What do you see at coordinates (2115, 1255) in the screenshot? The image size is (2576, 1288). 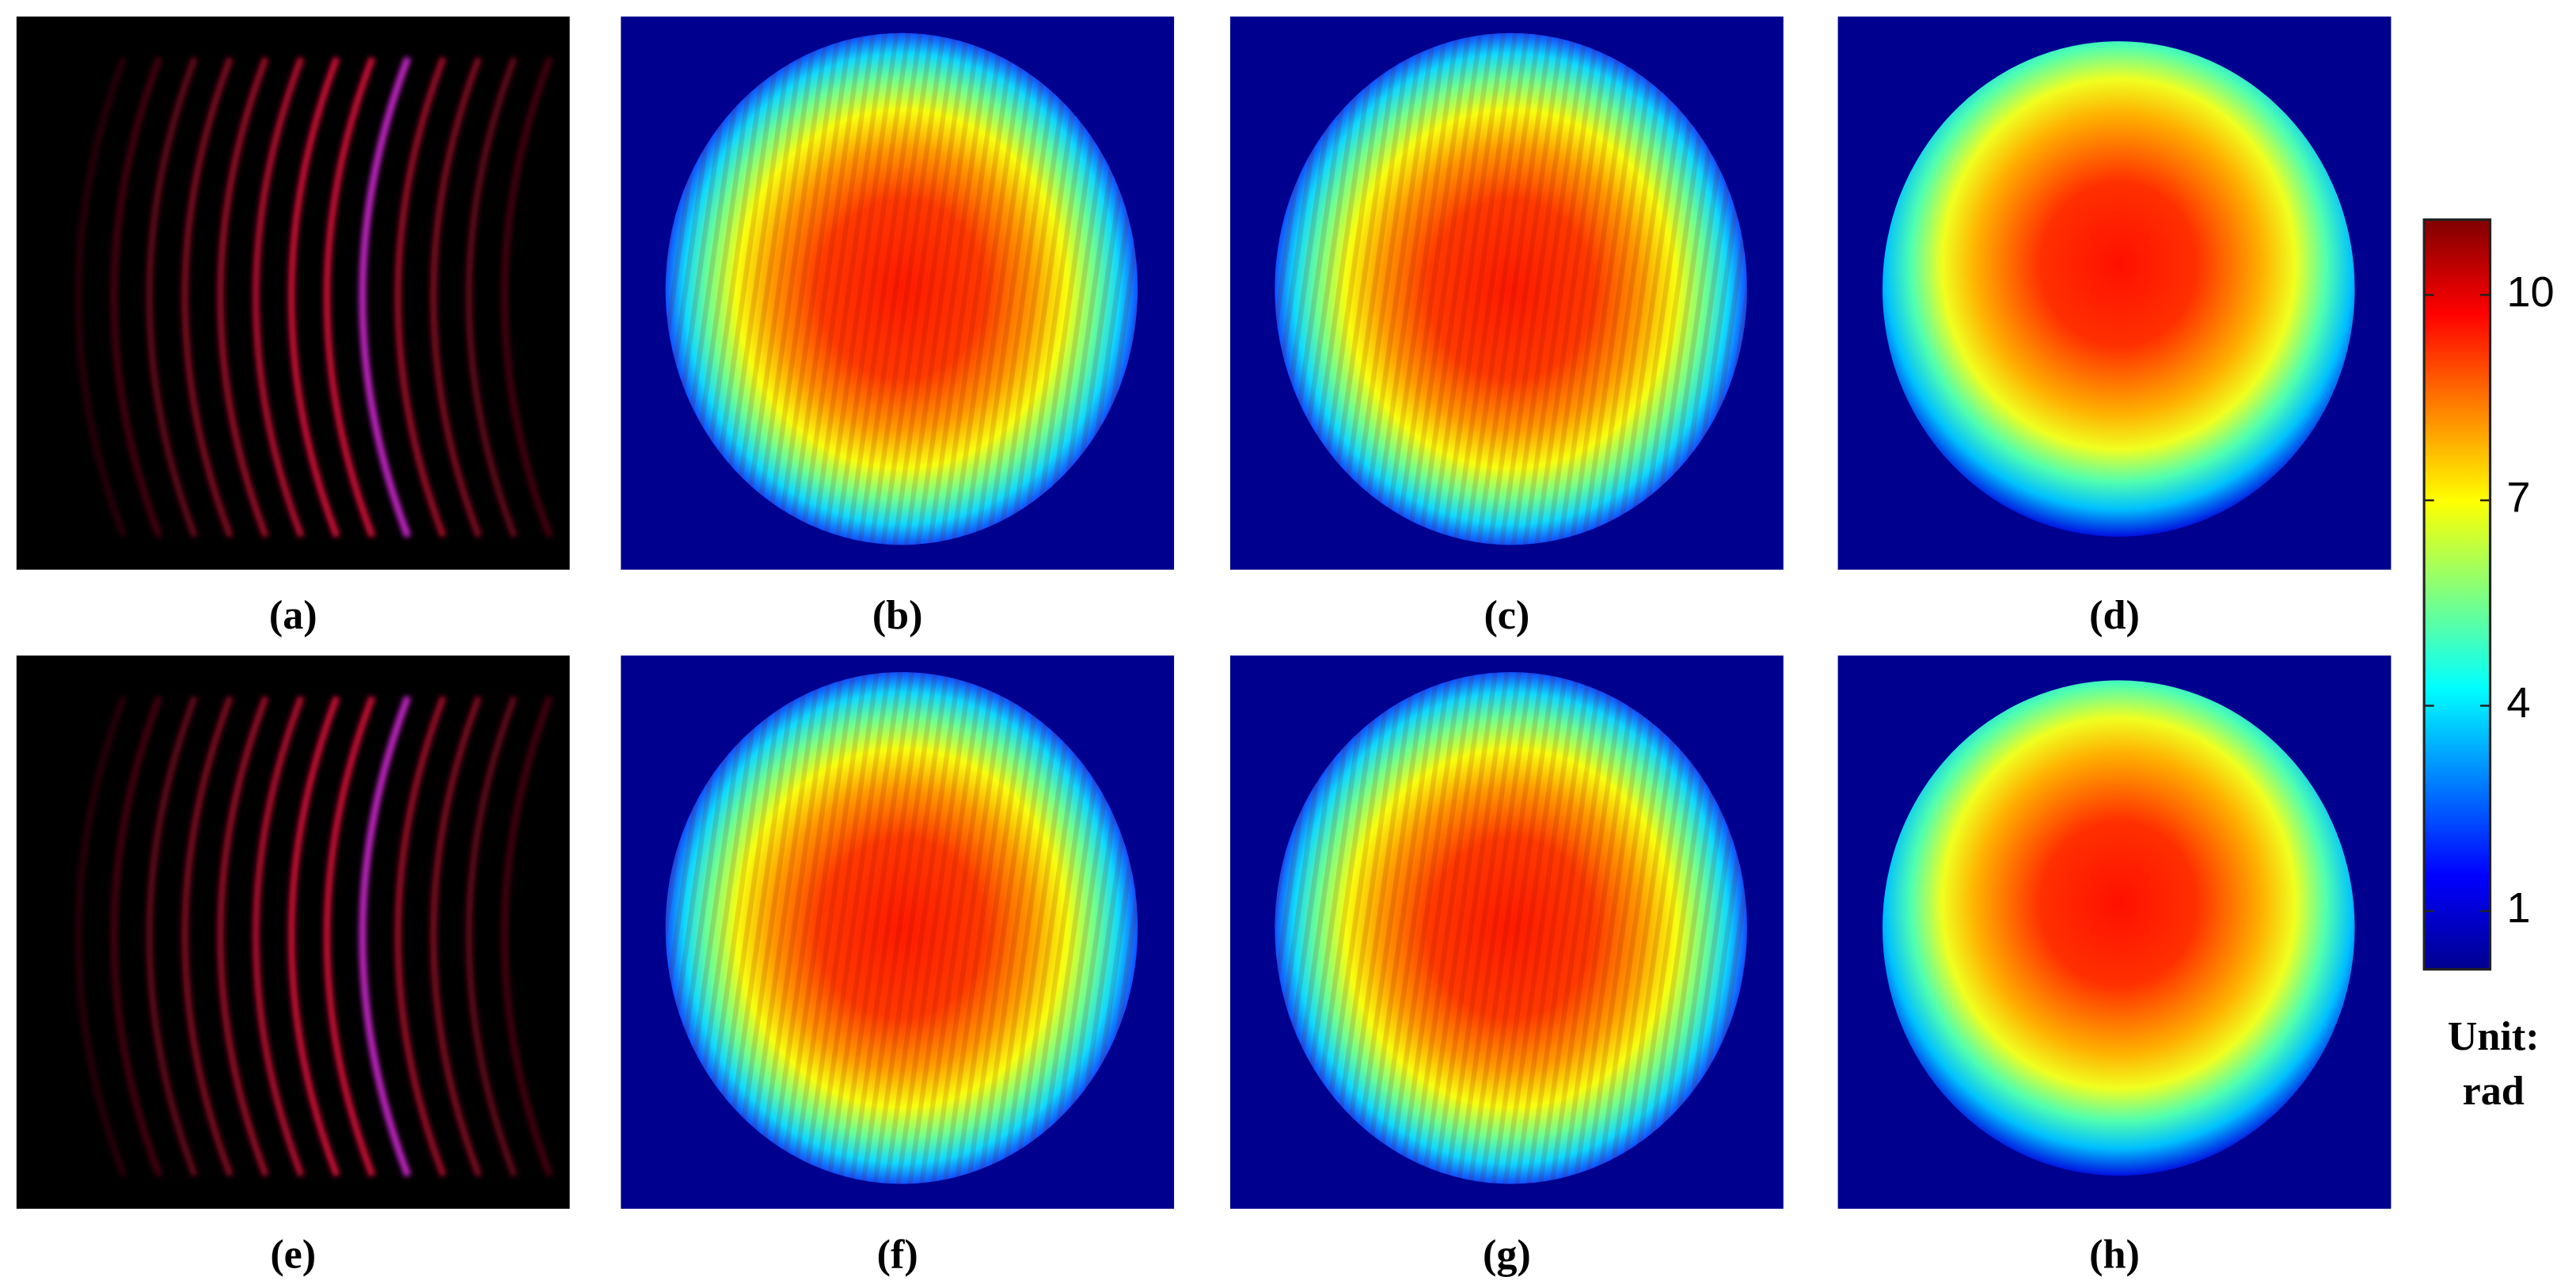 I see `panel-label: (h)` at bounding box center [2115, 1255].